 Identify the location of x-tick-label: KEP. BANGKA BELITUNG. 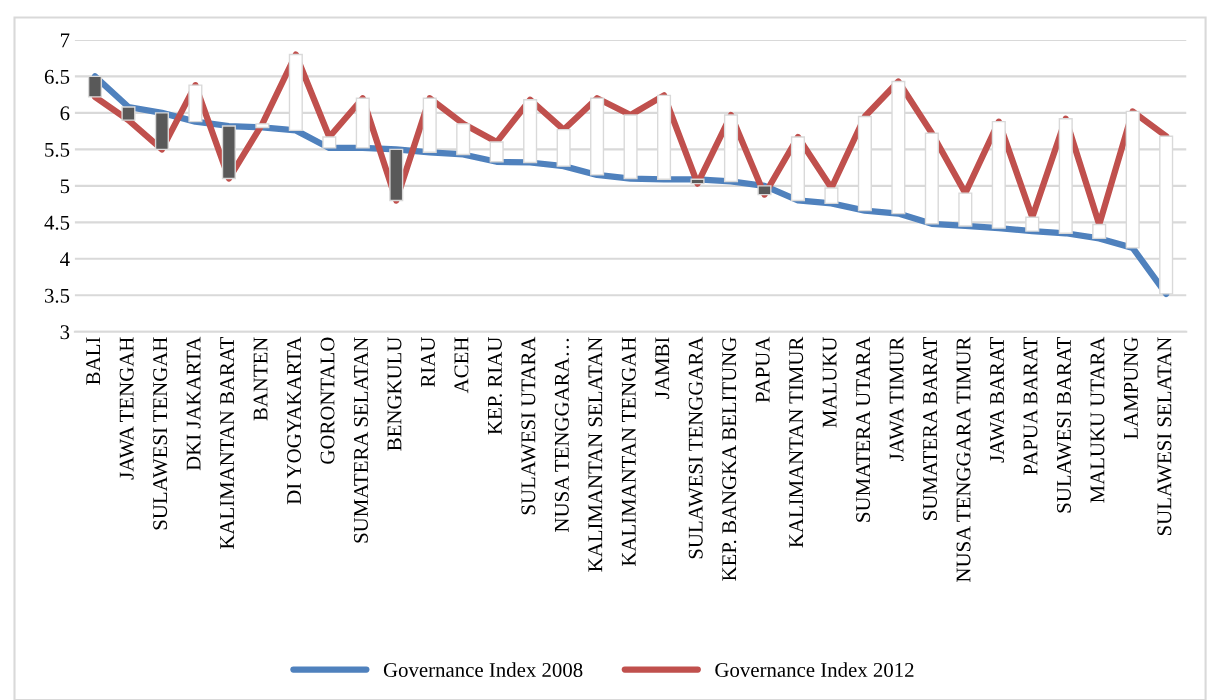
(729, 459).